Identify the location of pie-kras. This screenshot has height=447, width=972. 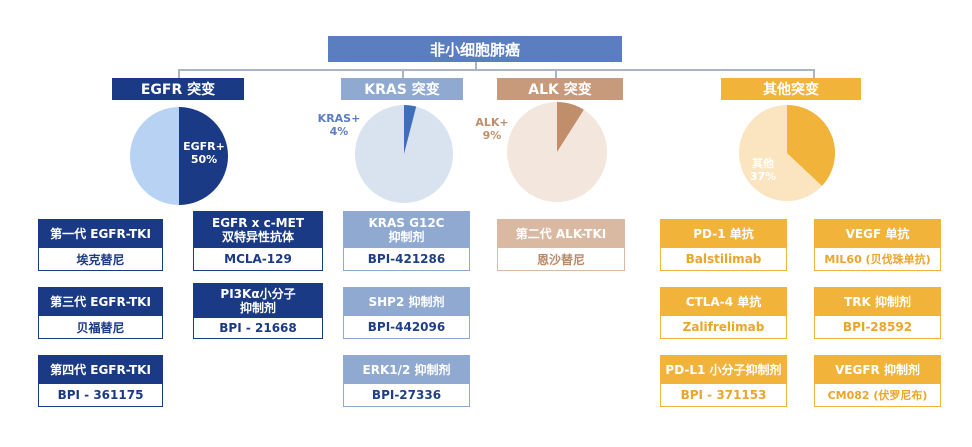
(404, 154).